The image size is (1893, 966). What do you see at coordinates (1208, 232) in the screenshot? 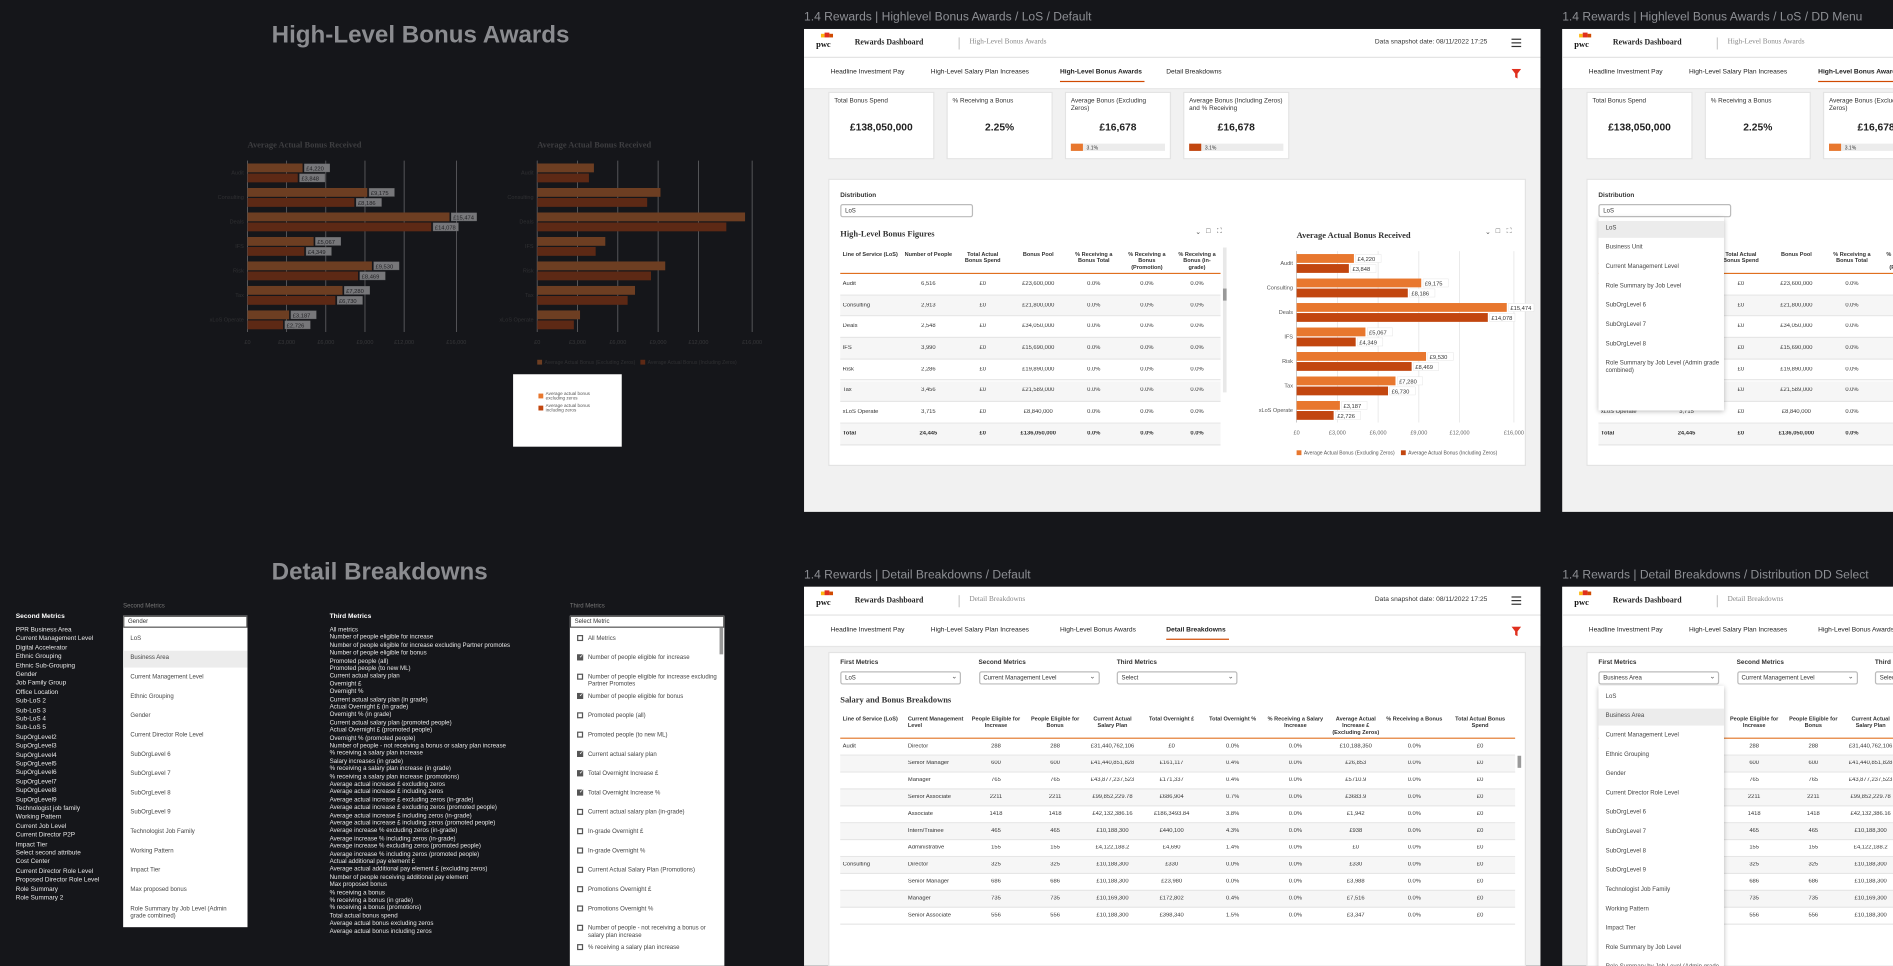
I see `panel-icon: □` at bounding box center [1208, 232].